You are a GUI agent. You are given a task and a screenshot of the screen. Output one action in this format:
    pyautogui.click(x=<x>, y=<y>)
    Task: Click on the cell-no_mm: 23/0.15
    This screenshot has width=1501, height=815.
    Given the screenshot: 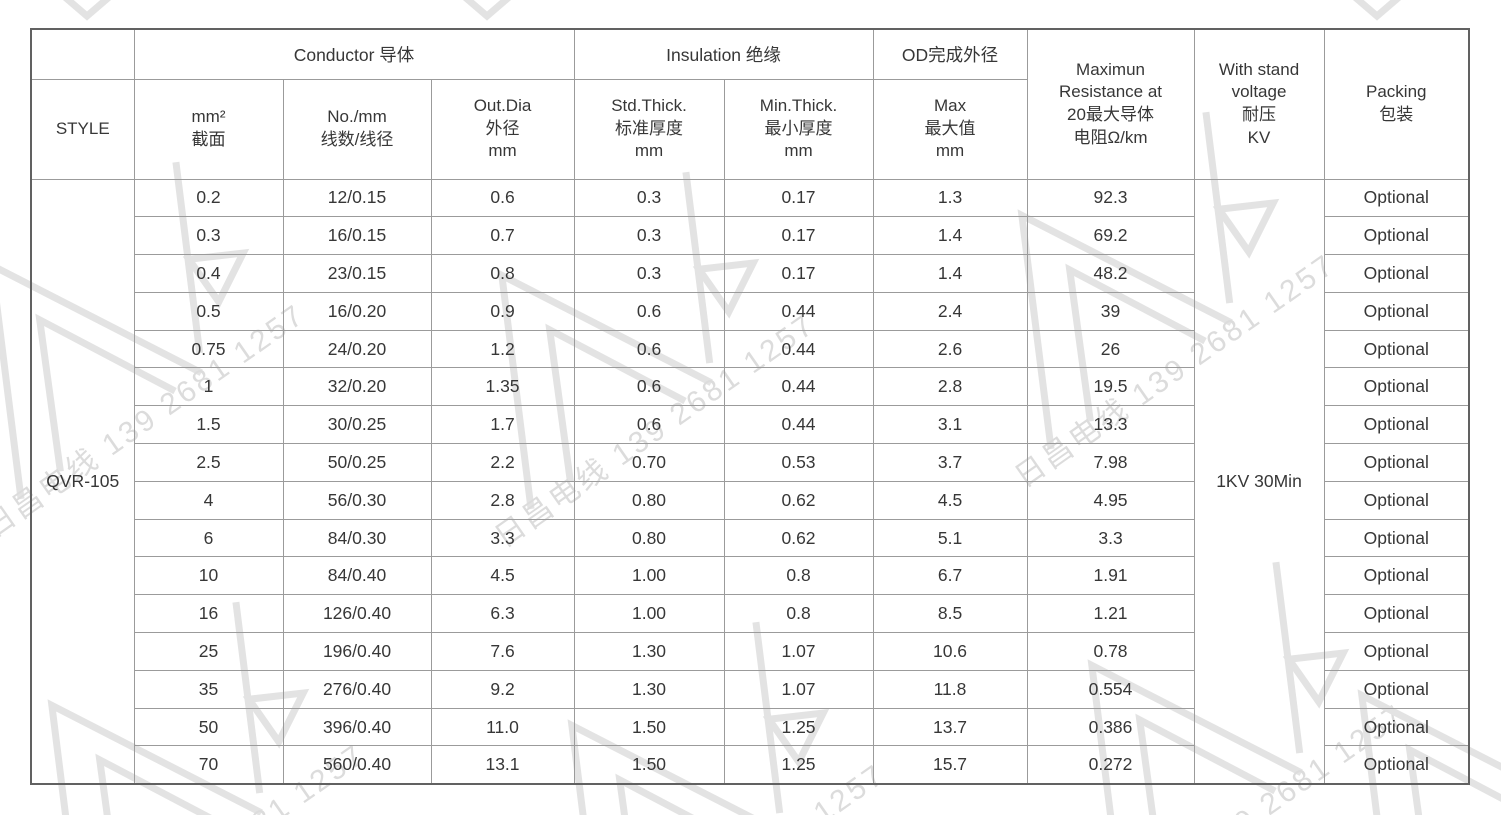 What is the action you would take?
    pyautogui.click(x=357, y=273)
    